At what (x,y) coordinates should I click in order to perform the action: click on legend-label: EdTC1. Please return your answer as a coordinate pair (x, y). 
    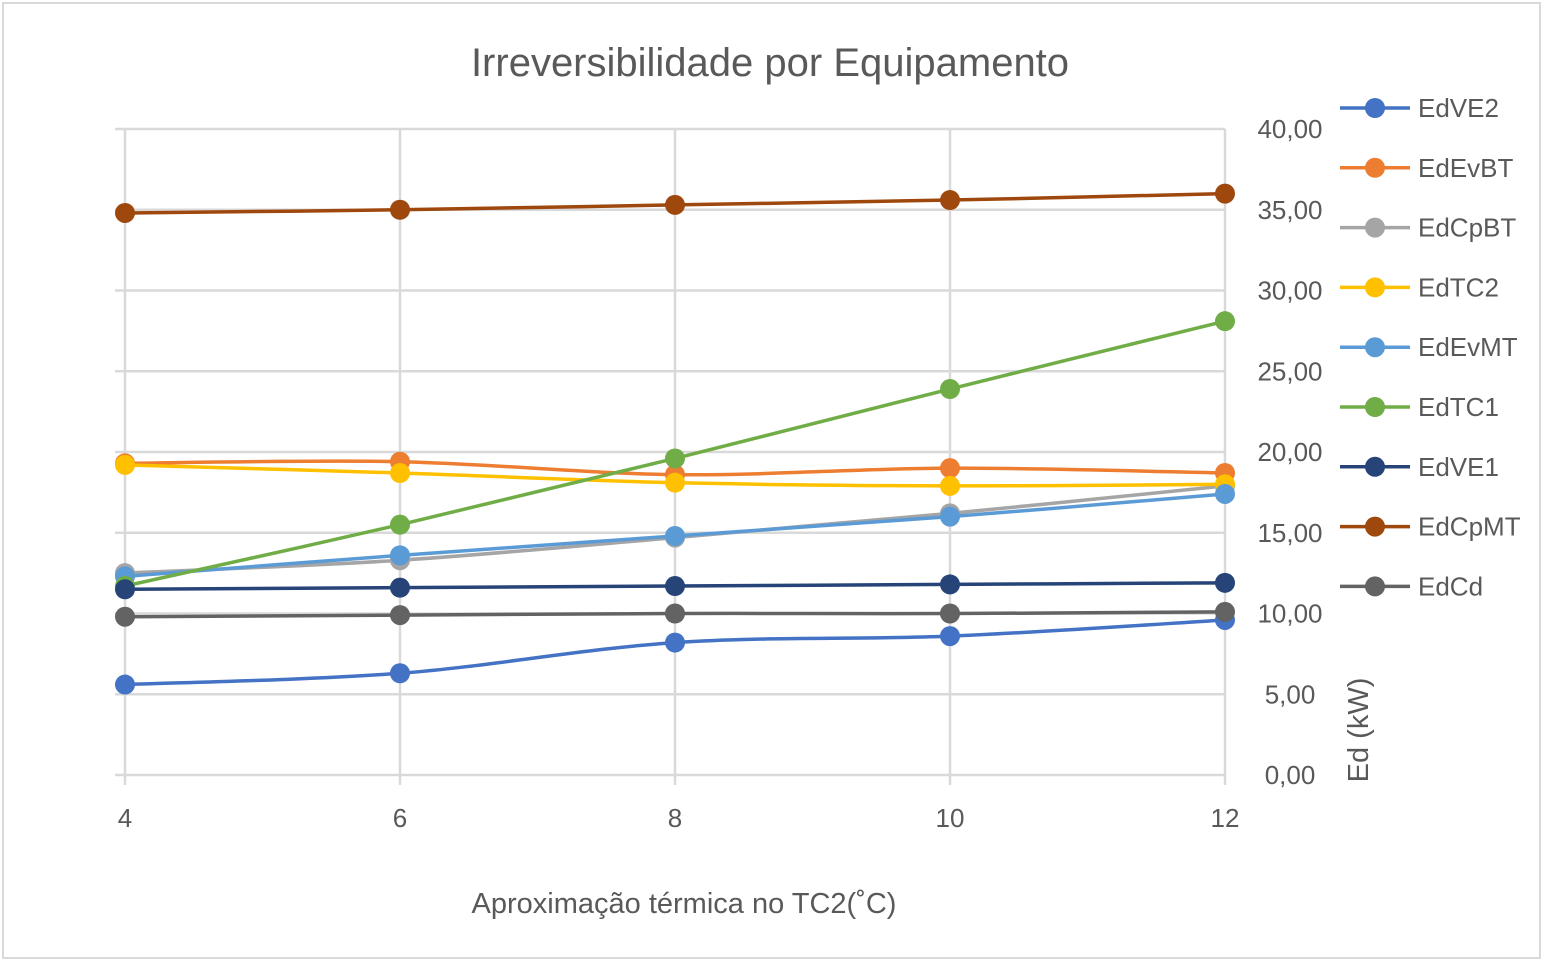
    Looking at the image, I should click on (1458, 407).